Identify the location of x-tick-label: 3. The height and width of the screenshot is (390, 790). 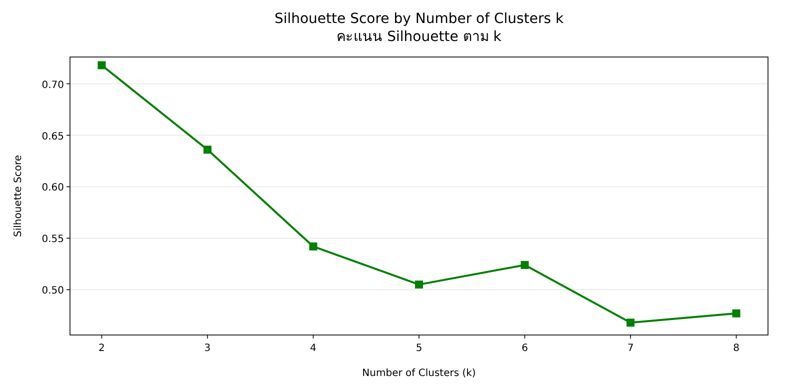
(207, 348).